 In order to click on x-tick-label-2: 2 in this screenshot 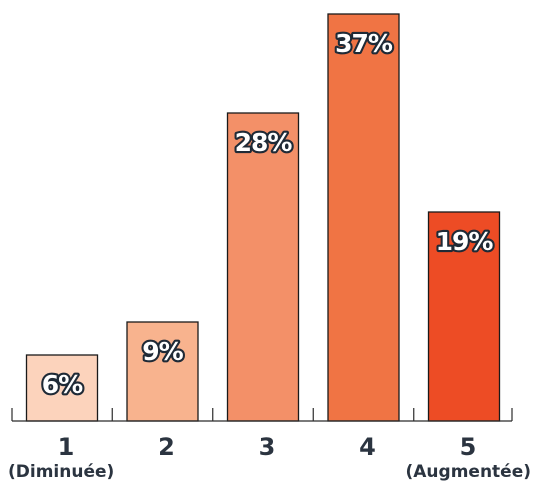, I will do `click(166, 447)`.